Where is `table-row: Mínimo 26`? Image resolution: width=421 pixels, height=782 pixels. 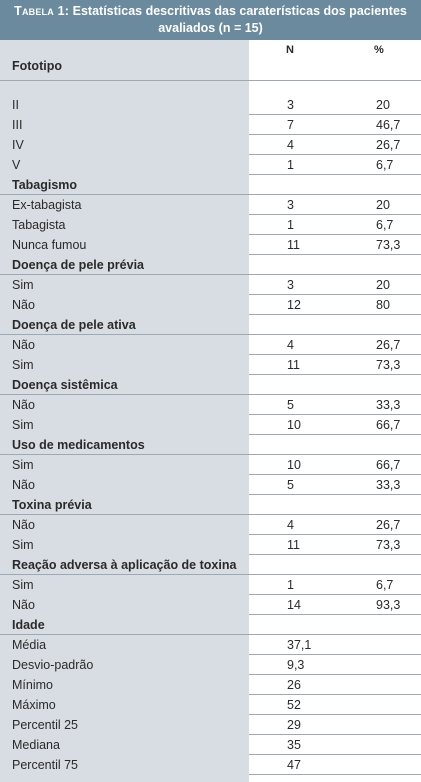
table-row: Mínimo 26 is located at coordinates (210, 685).